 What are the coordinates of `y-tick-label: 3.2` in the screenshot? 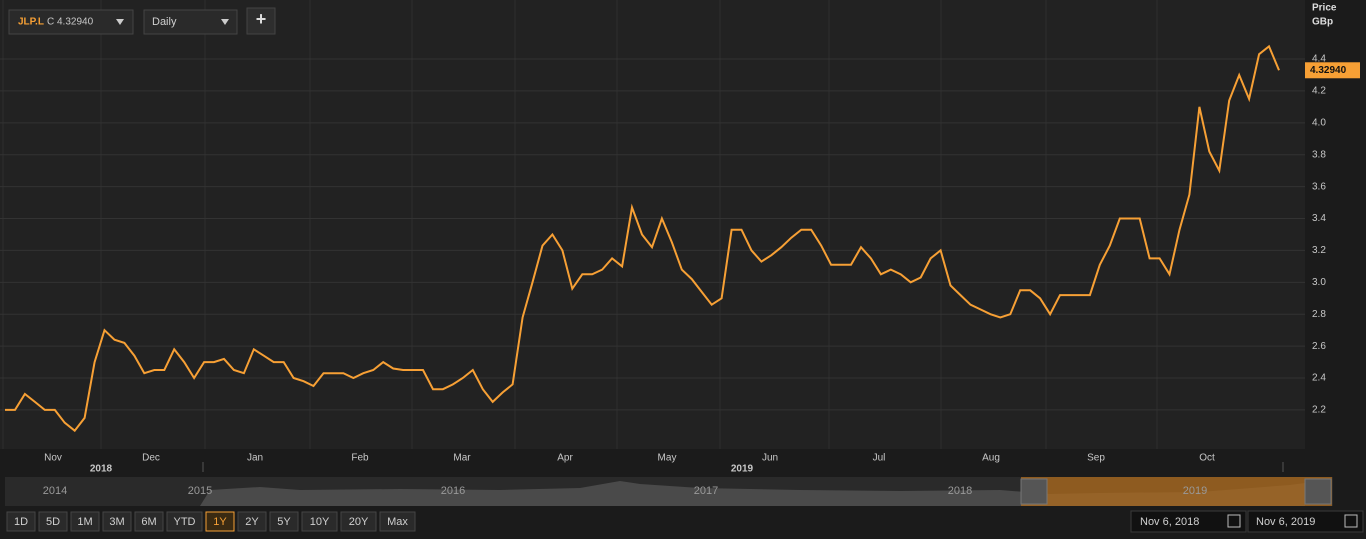 It's located at (1319, 250).